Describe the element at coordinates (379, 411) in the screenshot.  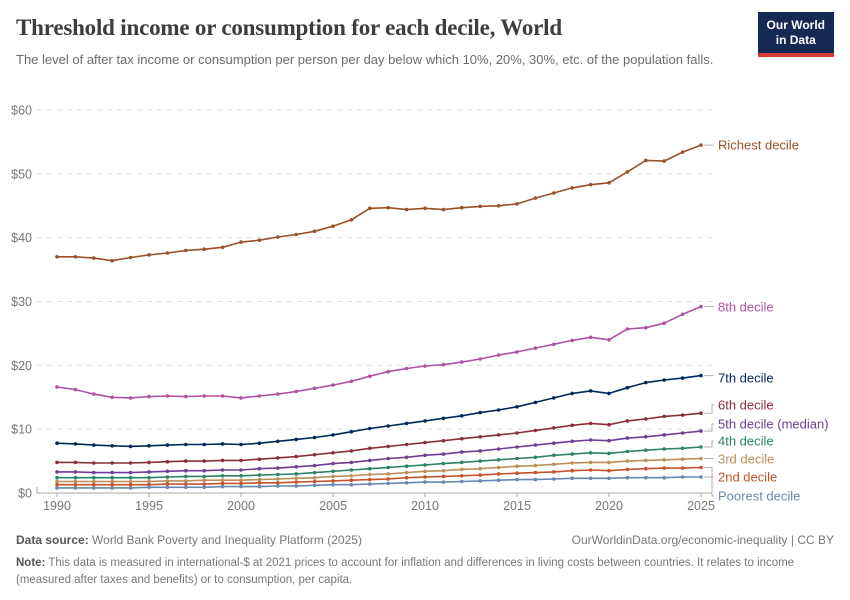
I see `series-line-7th-decile` at that location.